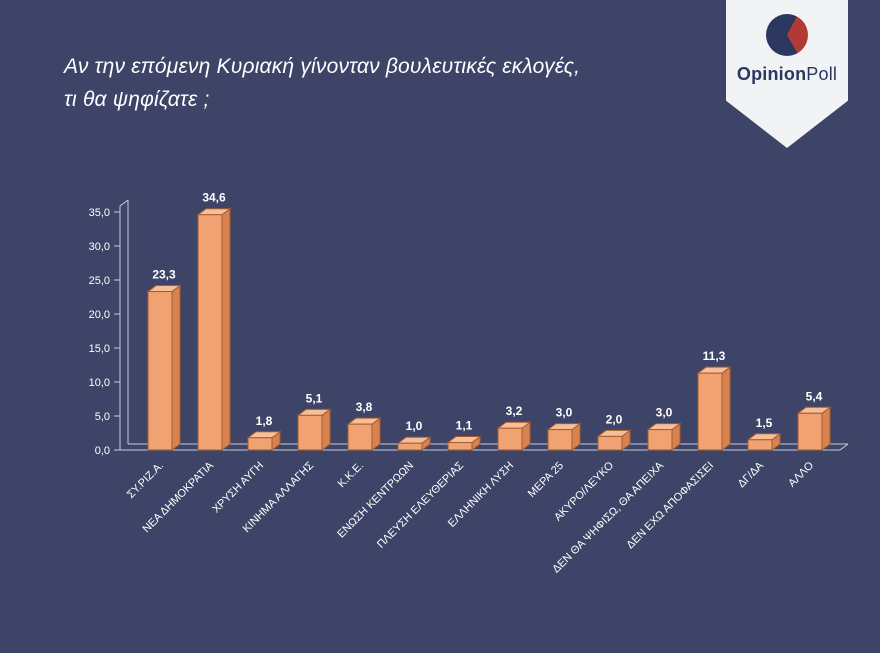 The image size is (880, 653). Describe the element at coordinates (164, 275) in the screenshot. I see `value-label: 23,3` at that location.